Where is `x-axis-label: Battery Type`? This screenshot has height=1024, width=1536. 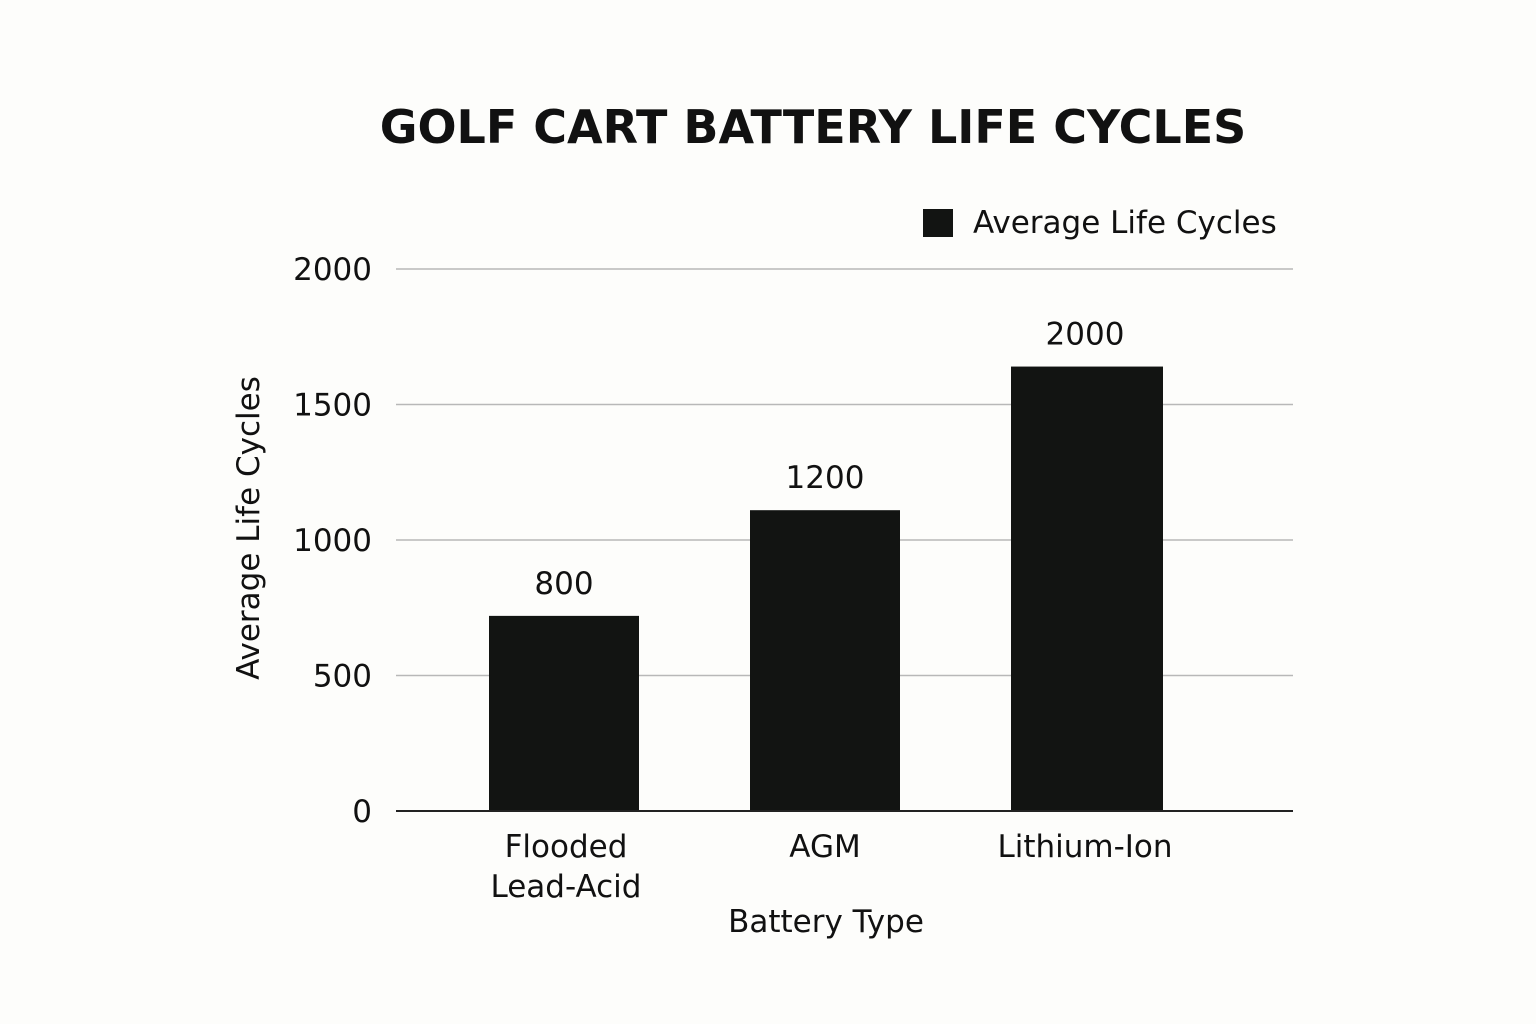 x-axis-label: Battery Type is located at coordinates (826, 922).